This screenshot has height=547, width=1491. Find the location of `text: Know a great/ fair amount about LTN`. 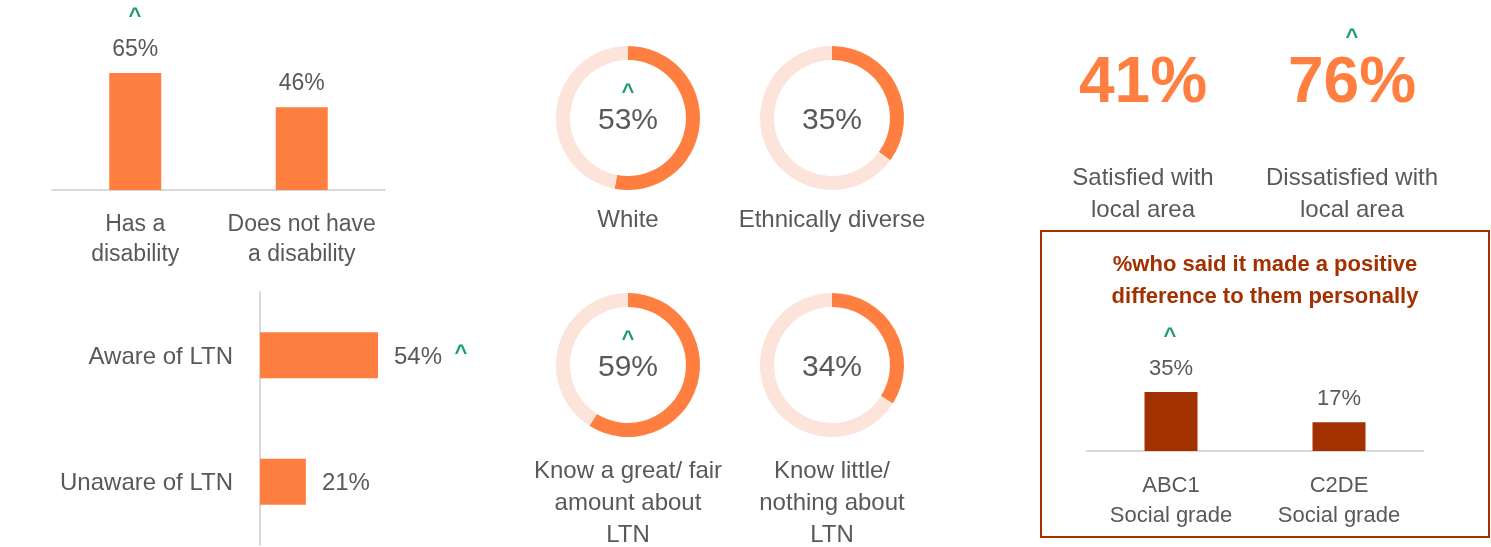

text: Know a great/ fair amount about LTN is located at coordinates (628, 501).